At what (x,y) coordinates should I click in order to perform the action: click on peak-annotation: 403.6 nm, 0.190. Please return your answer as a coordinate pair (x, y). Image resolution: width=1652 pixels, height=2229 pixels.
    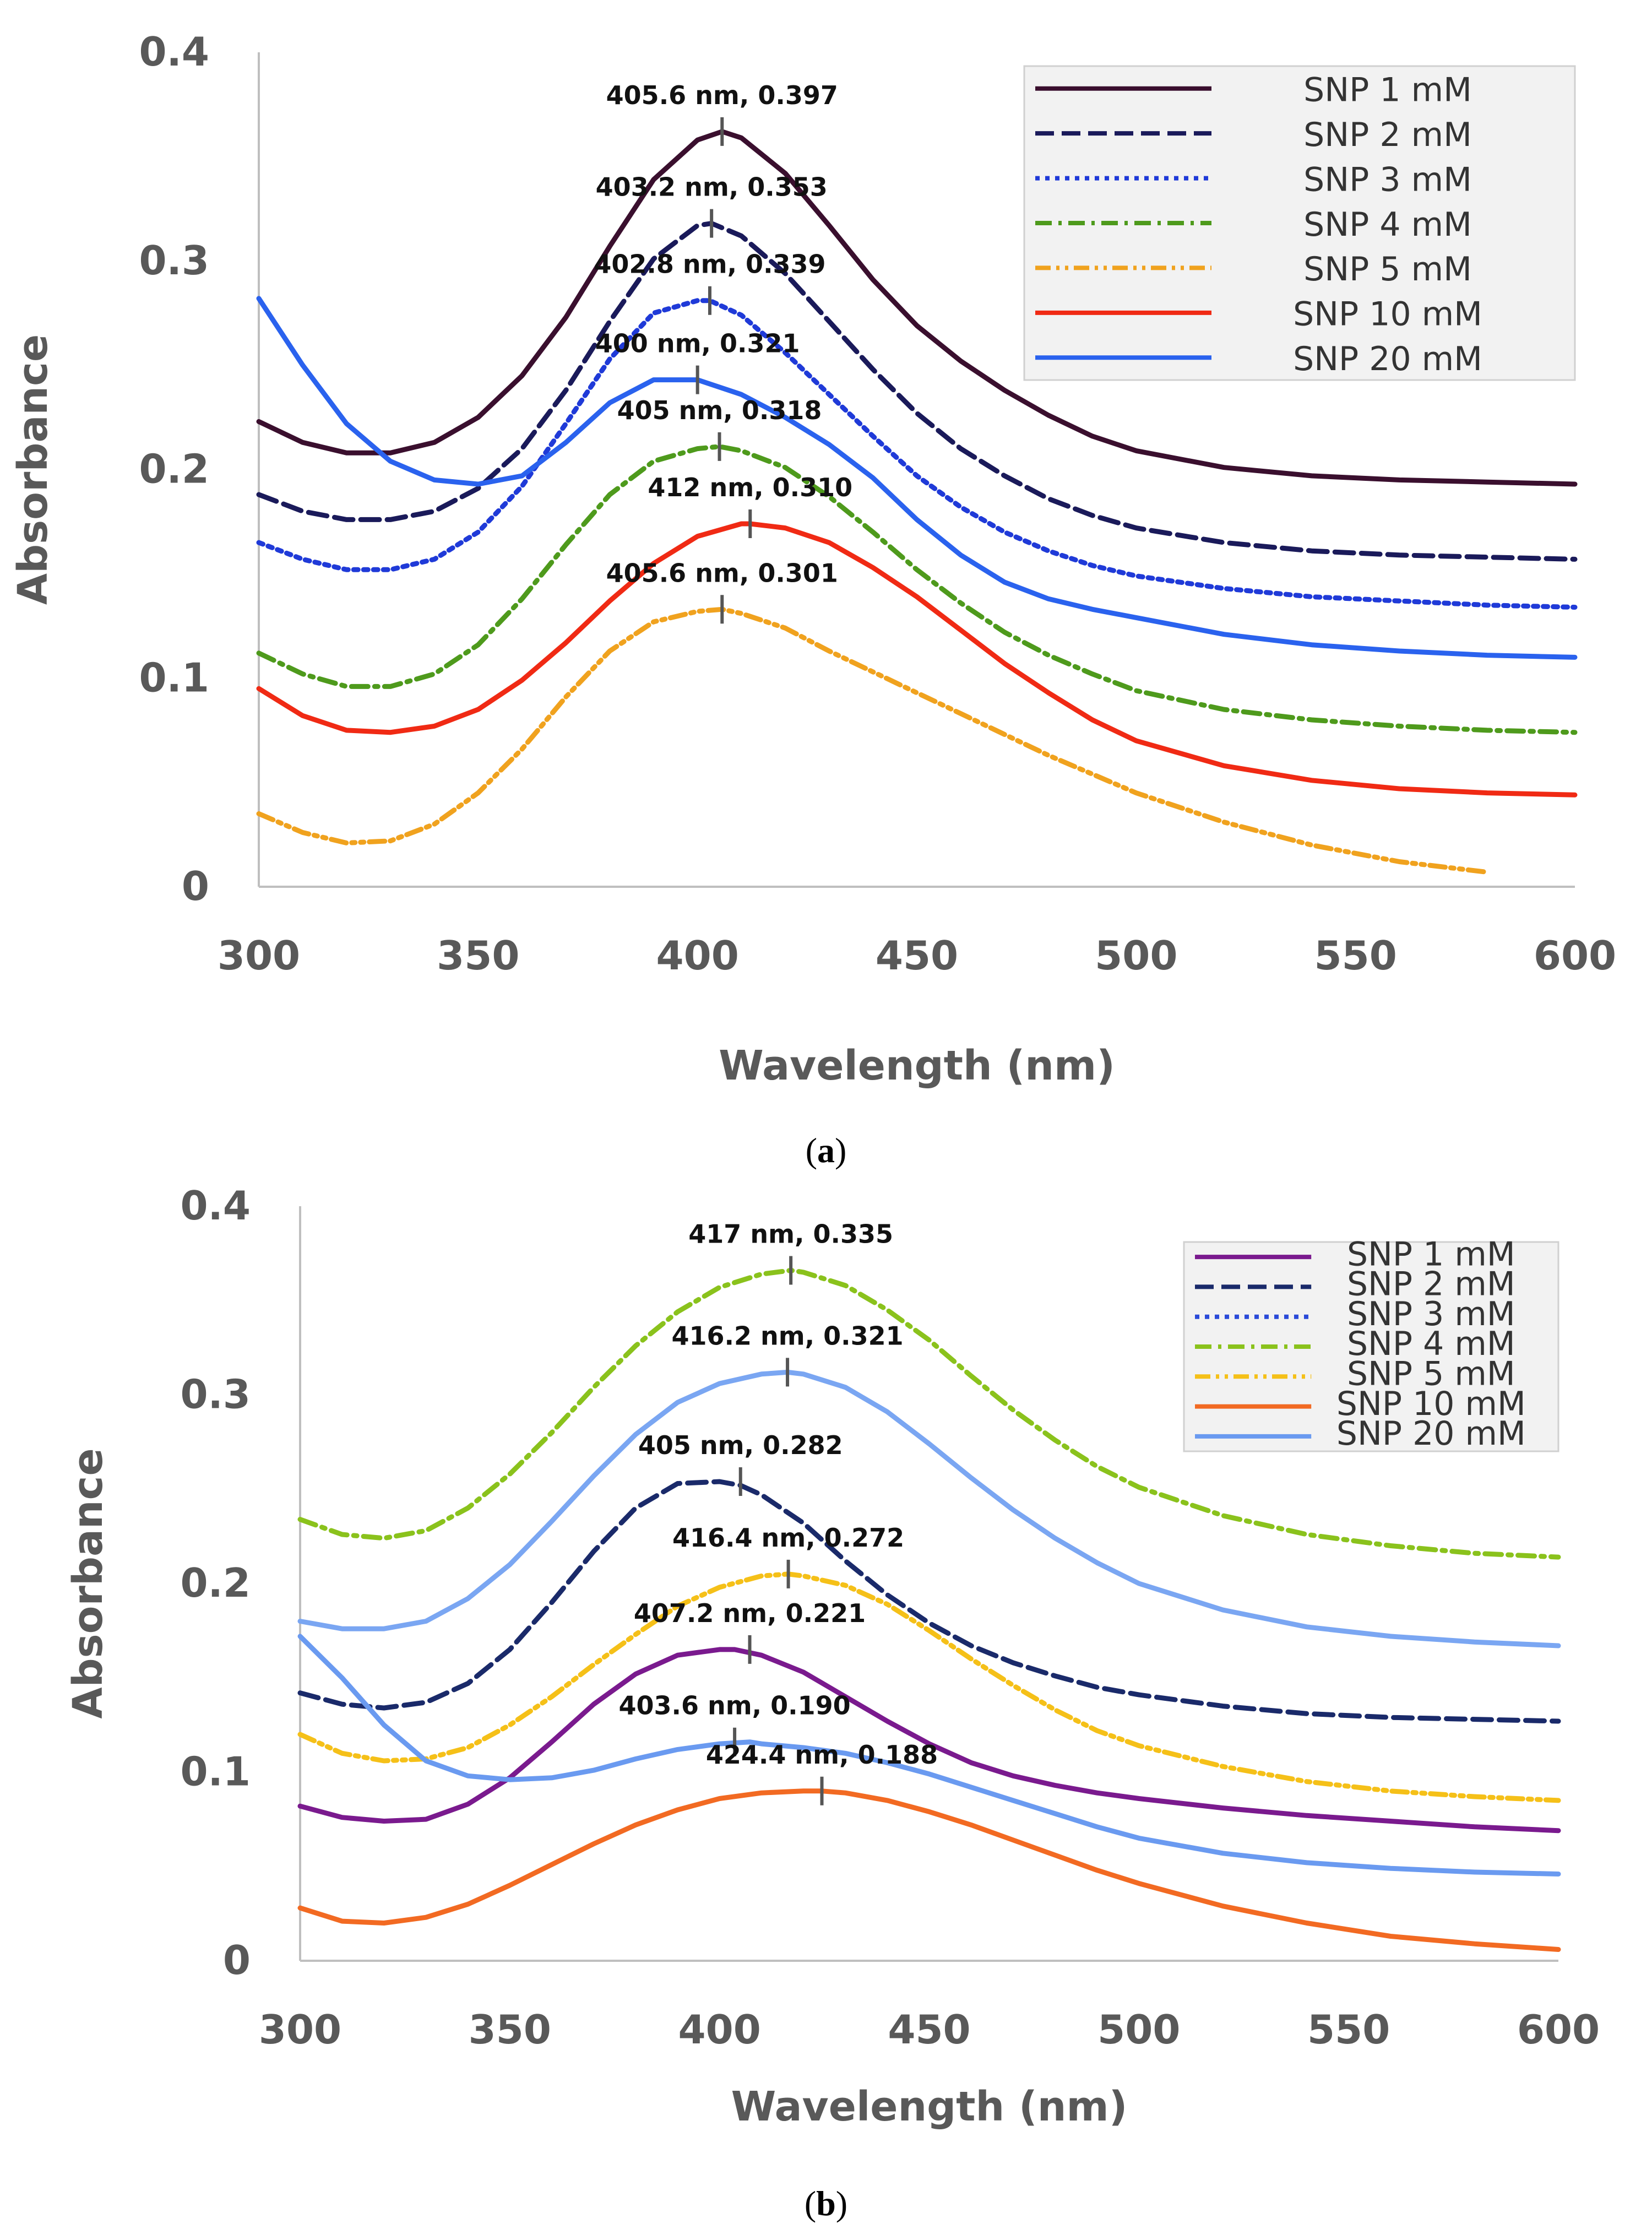
    Looking at the image, I should click on (734, 1706).